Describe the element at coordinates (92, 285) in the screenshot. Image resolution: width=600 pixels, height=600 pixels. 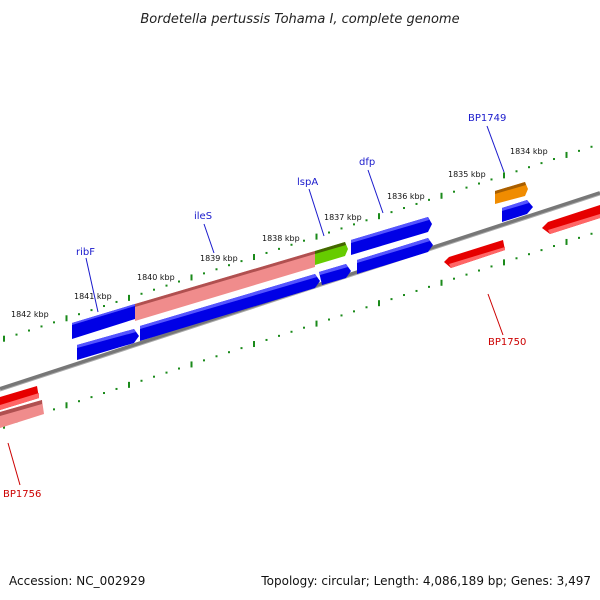
I see `leader-ribF` at that location.